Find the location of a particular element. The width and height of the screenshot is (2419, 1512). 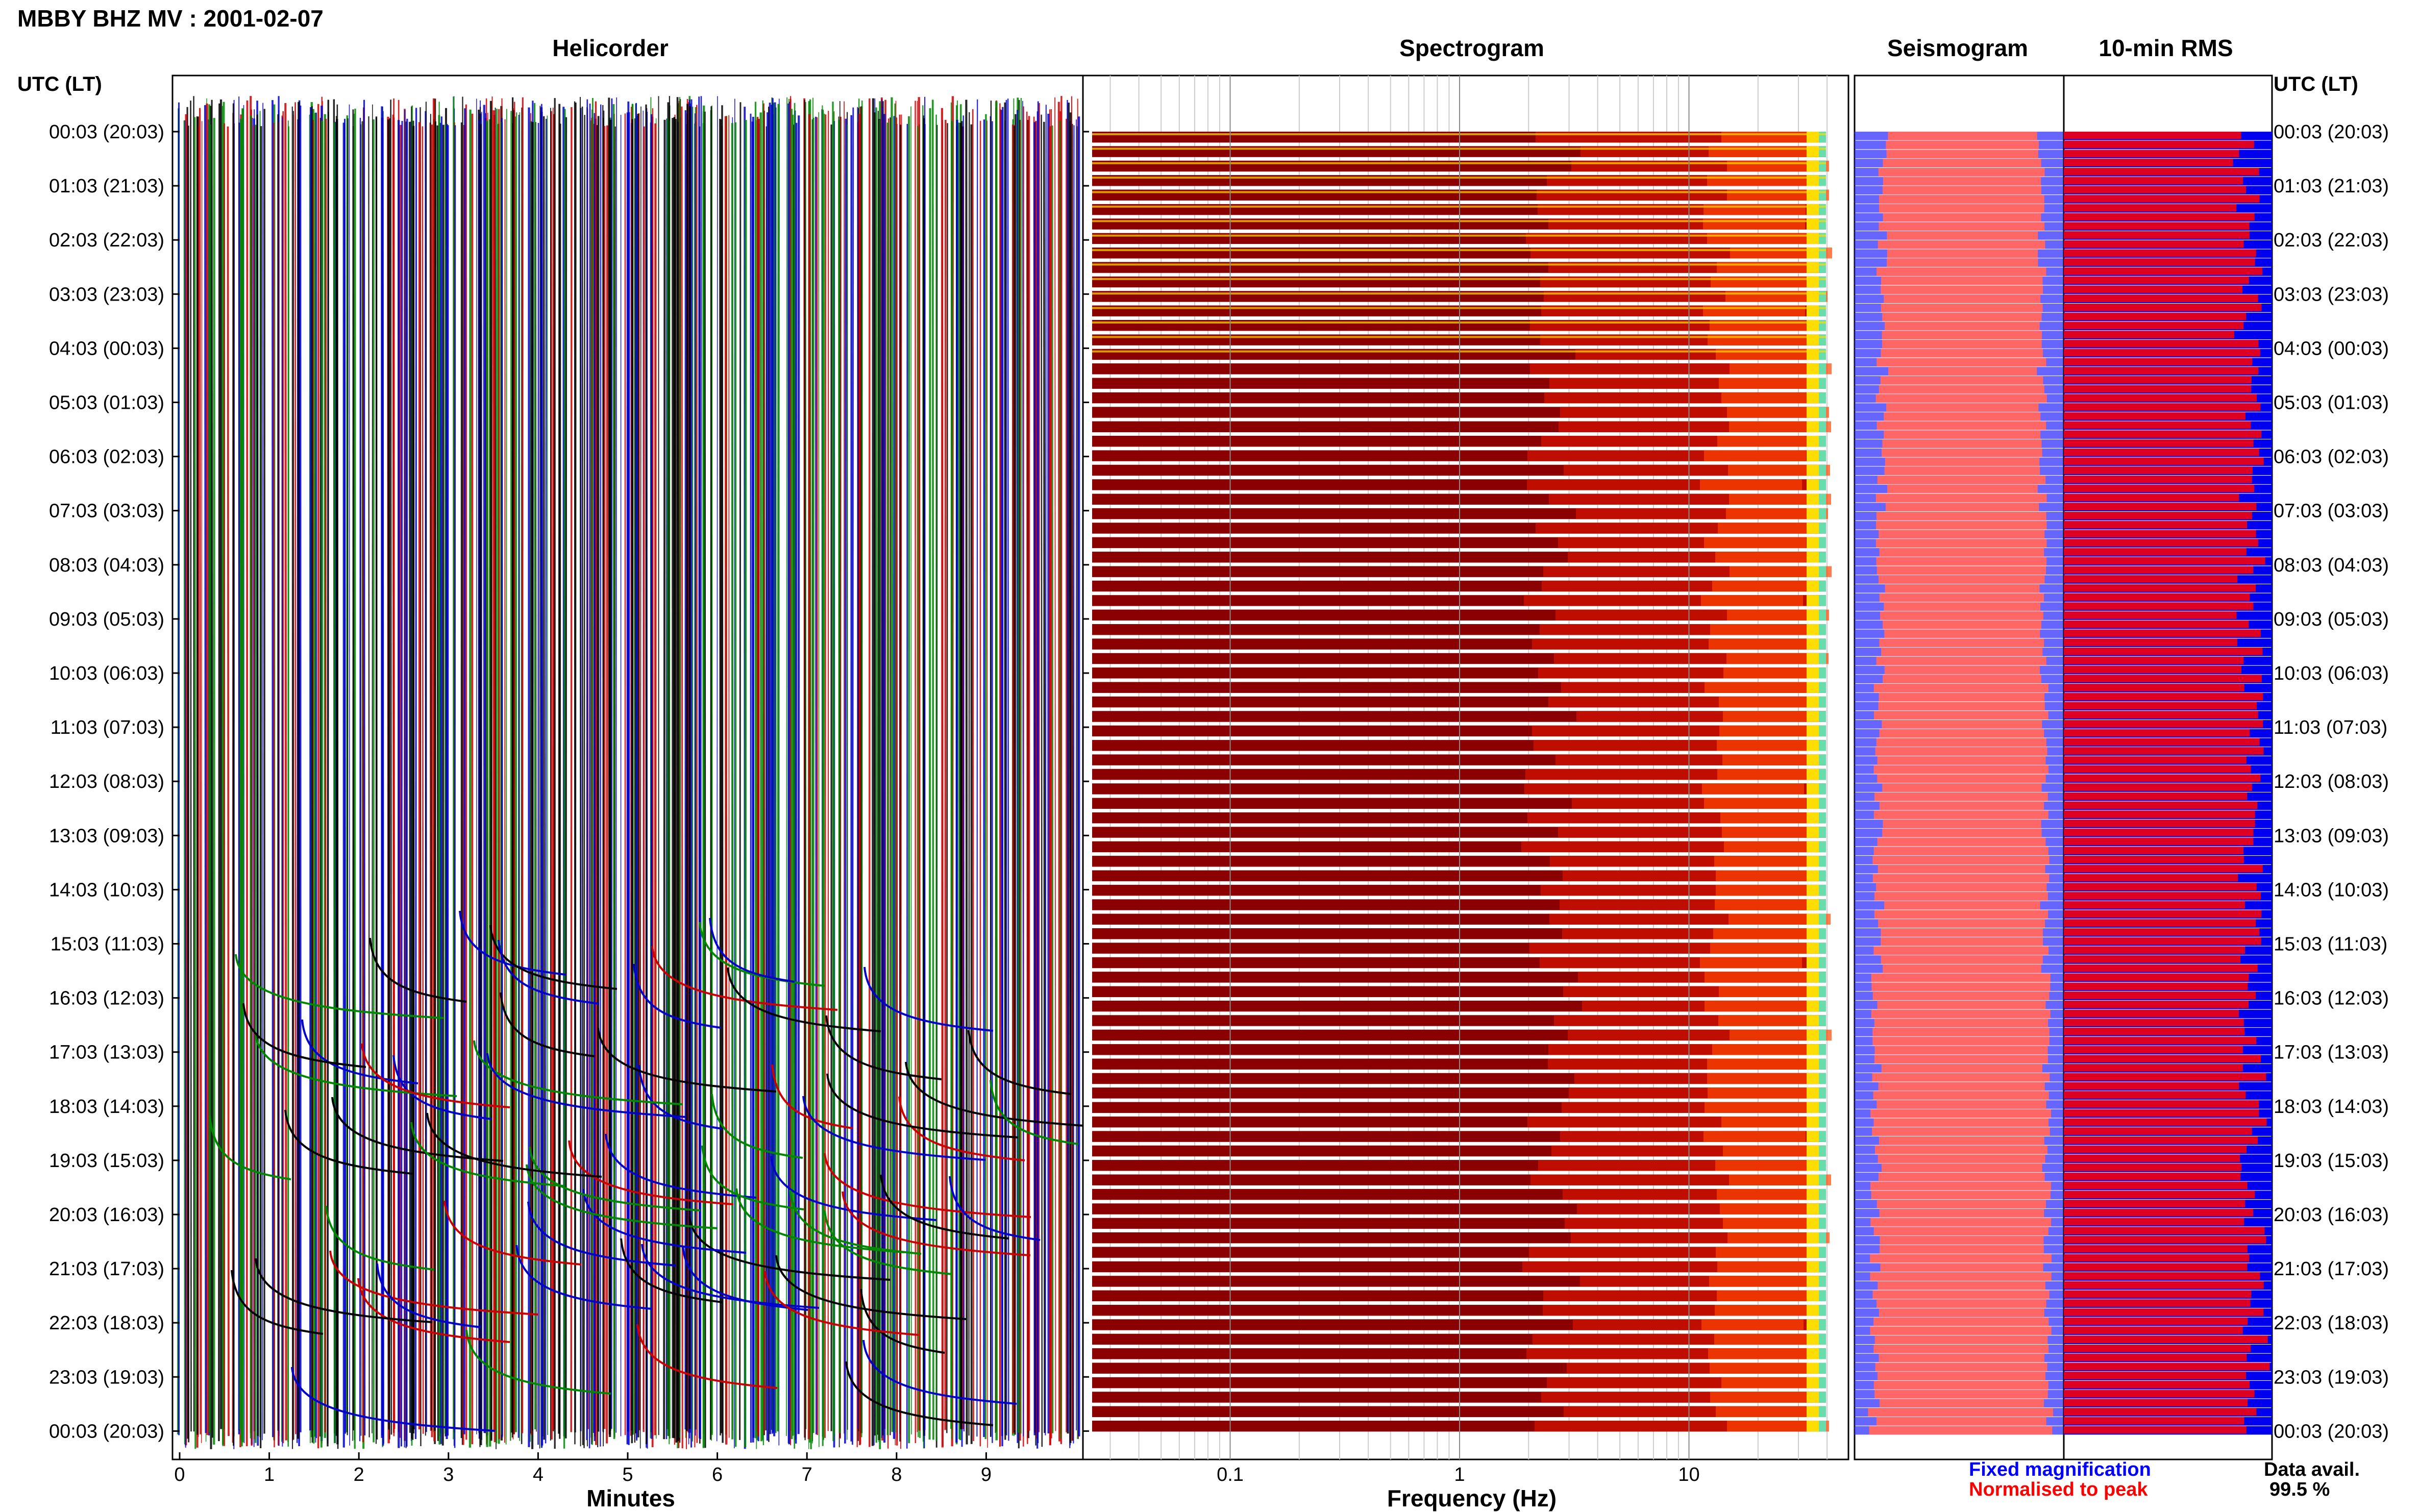

time-row-label-right: 00:03 (20:03) is located at coordinates (2331, 1431).